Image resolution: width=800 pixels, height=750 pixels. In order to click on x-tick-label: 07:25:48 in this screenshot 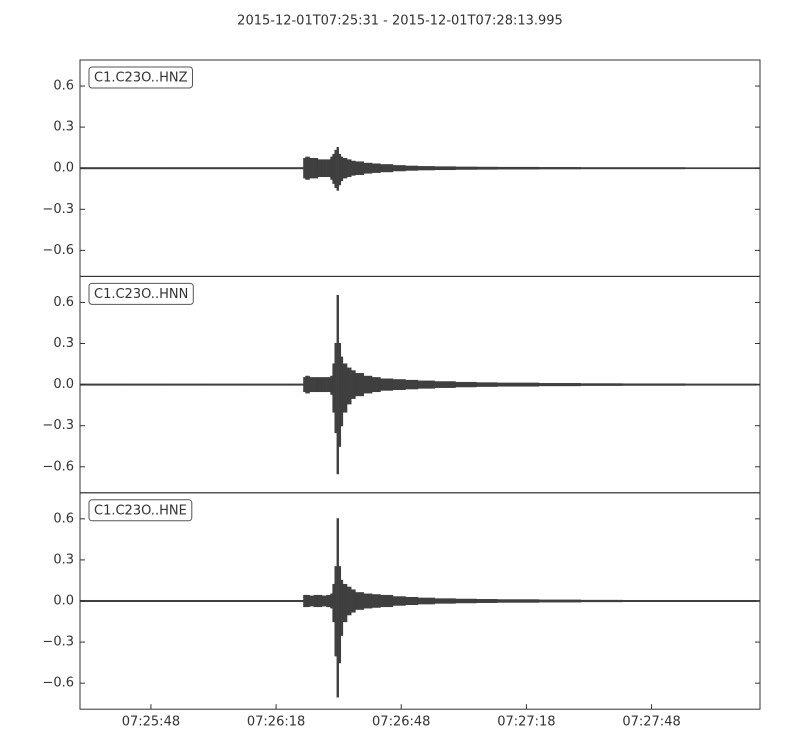, I will do `click(151, 722)`.